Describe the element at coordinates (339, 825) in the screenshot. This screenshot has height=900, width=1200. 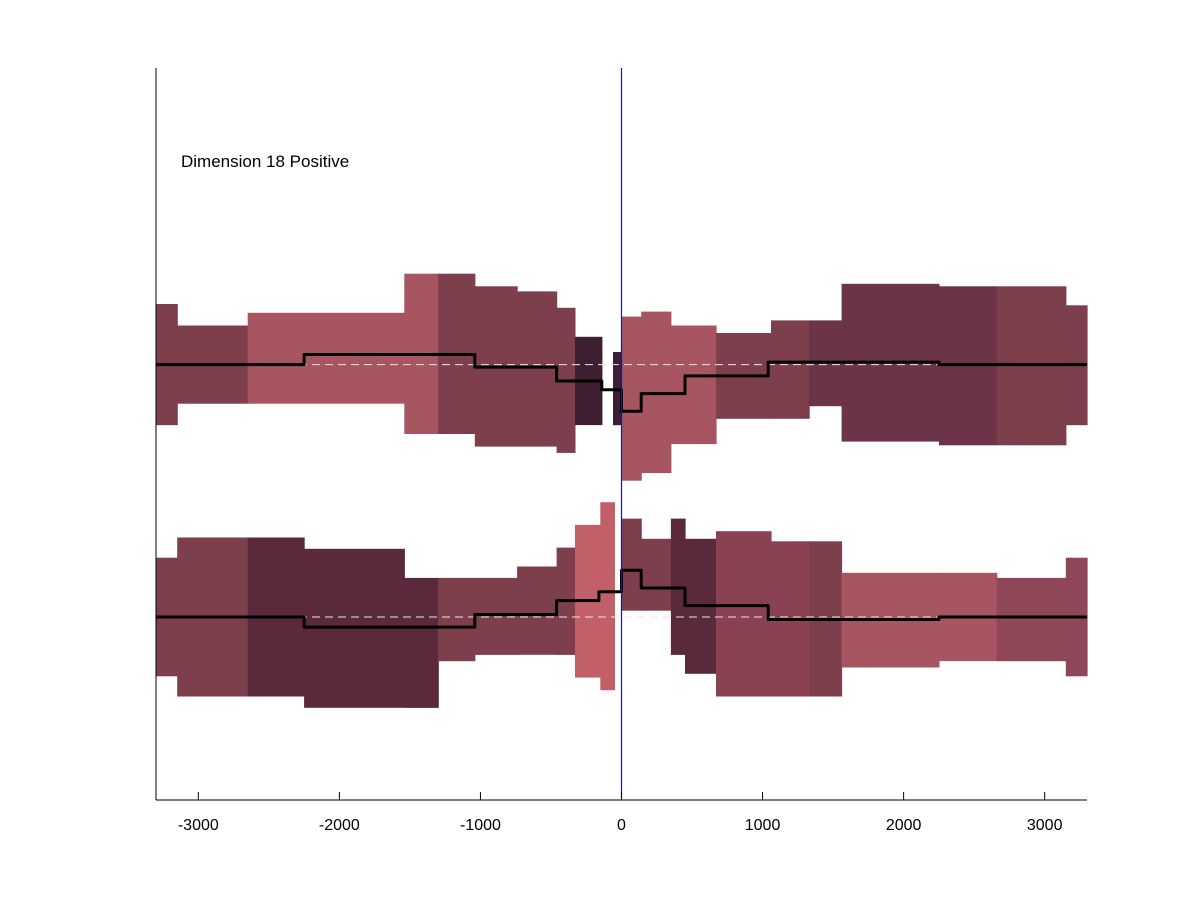
I see `x-tick-label-1: -2000` at that location.